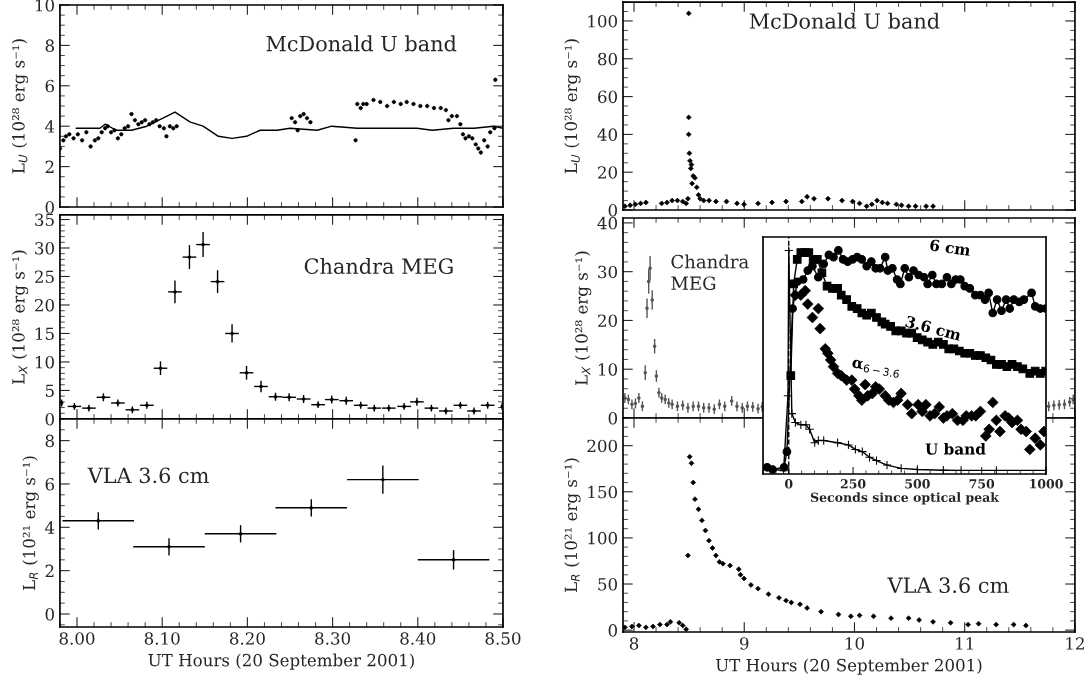 This screenshot has width=1088, height=683. Describe the element at coordinates (1075, 643) in the screenshot. I see `x-tick-label: 12` at that location.